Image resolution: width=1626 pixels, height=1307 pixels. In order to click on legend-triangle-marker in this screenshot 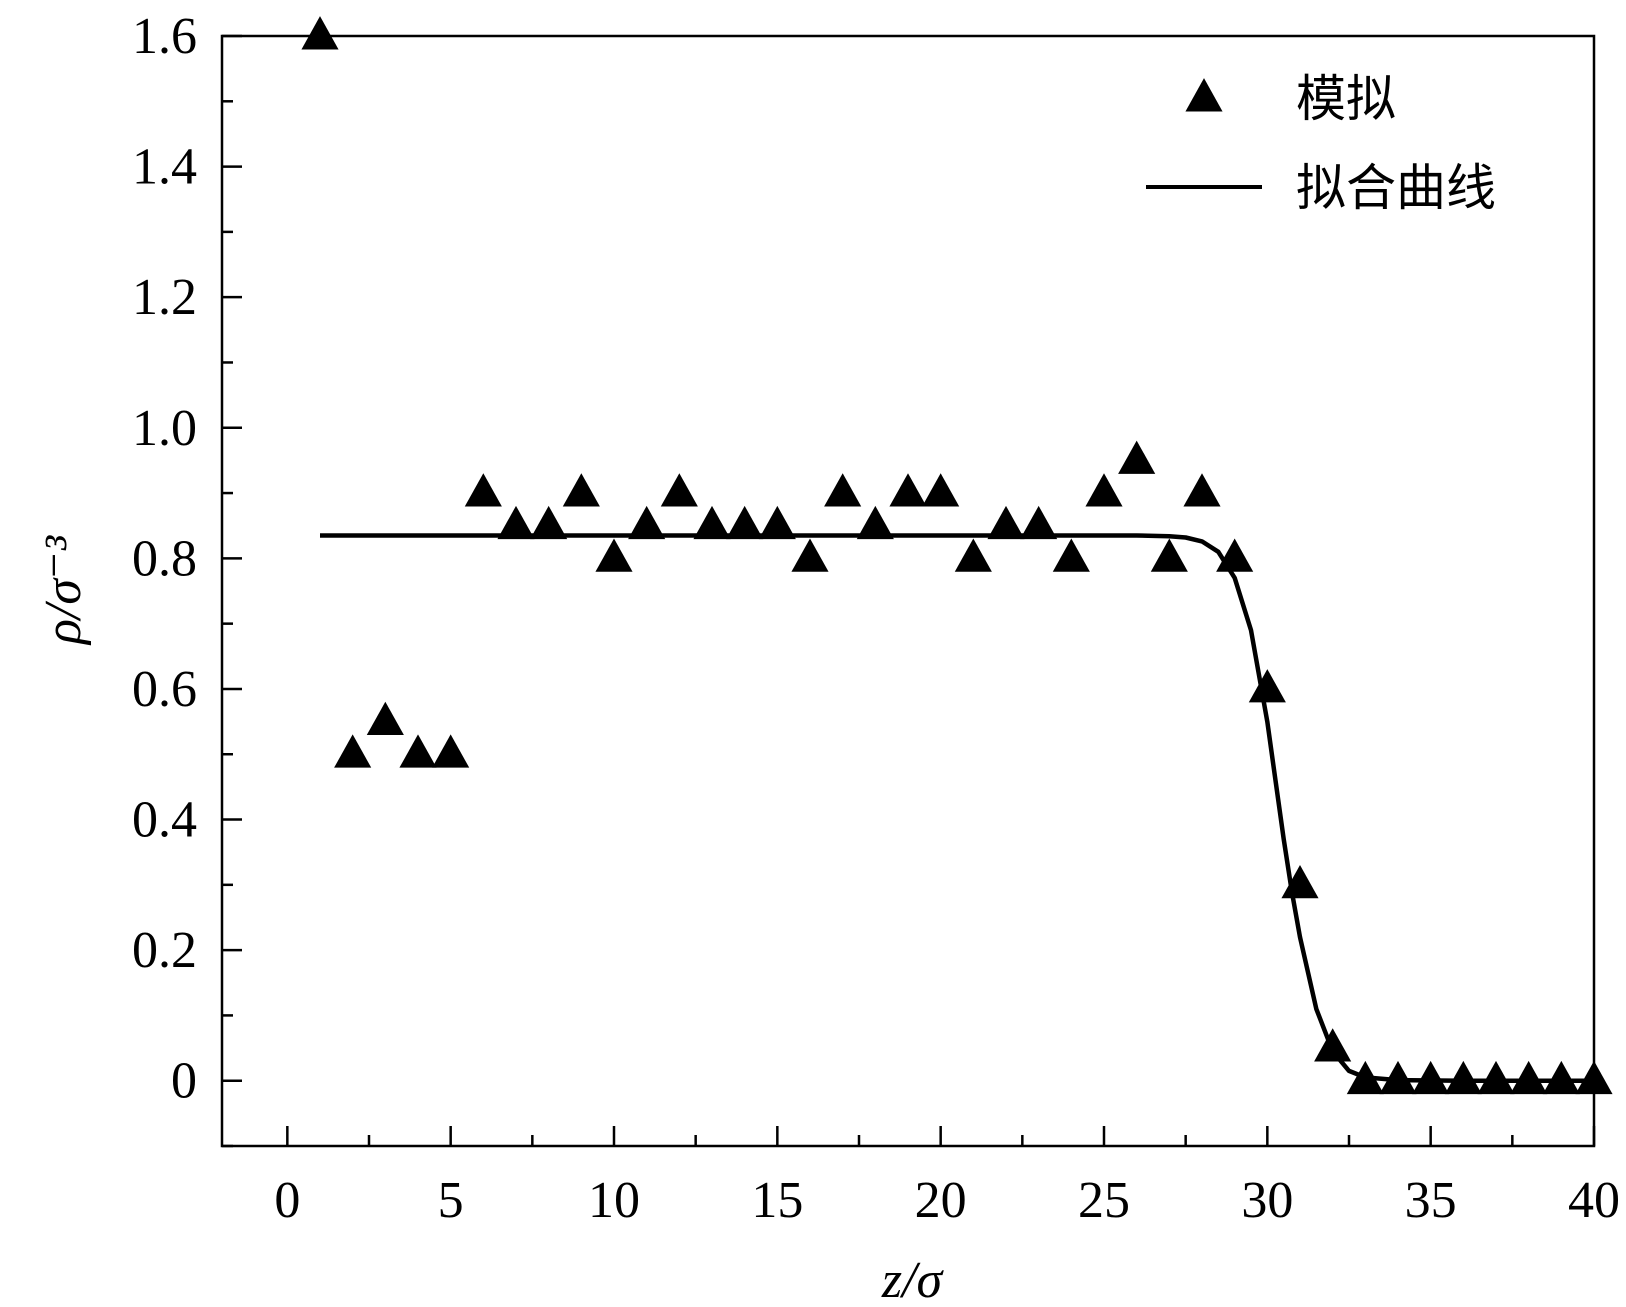, I will do `click(1204, 95)`.